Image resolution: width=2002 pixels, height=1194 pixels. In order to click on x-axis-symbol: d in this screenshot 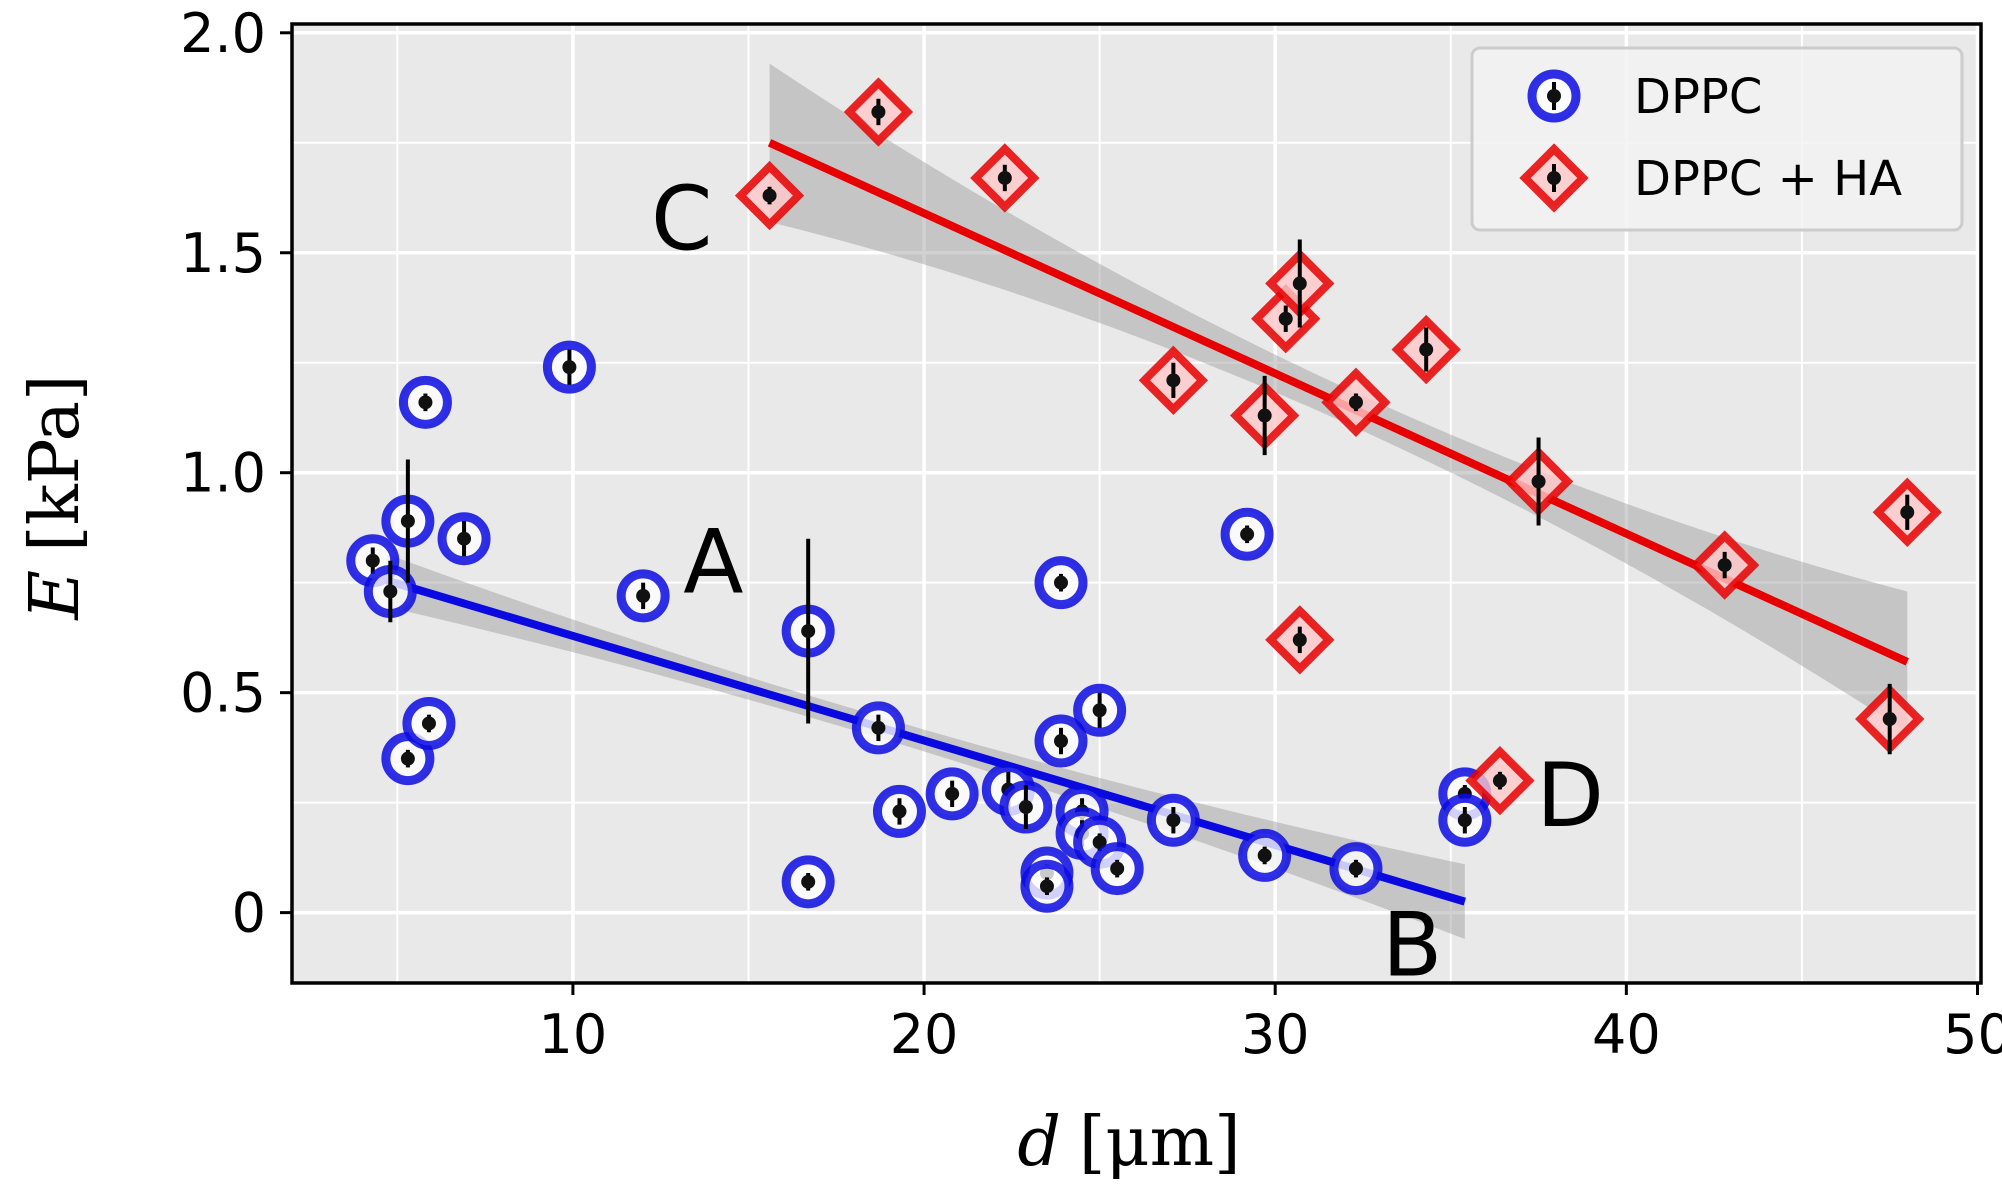, I will do `click(1039, 1142)`.